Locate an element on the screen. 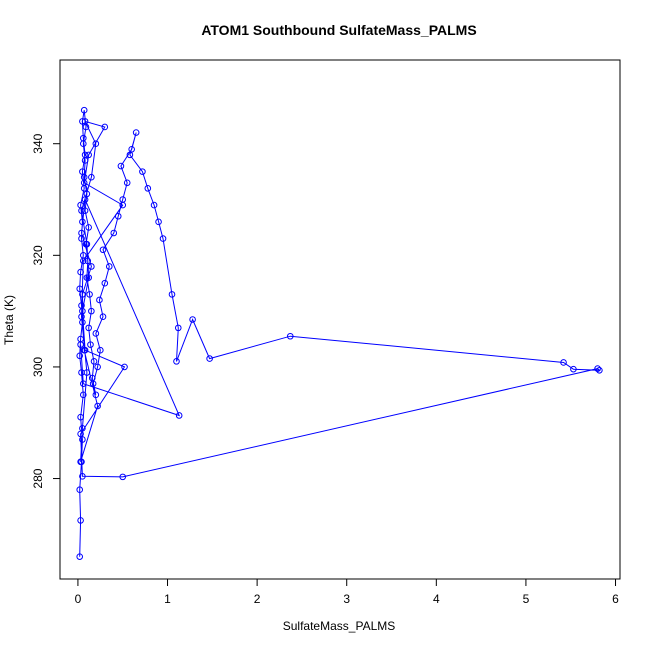  x-tick-label: 6 is located at coordinates (615, 599).